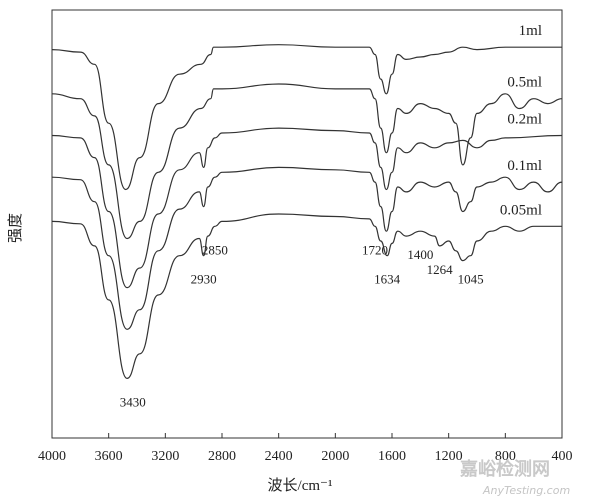 This screenshot has height=502, width=600. I want to click on peak-label: 2930, so click(204, 279).